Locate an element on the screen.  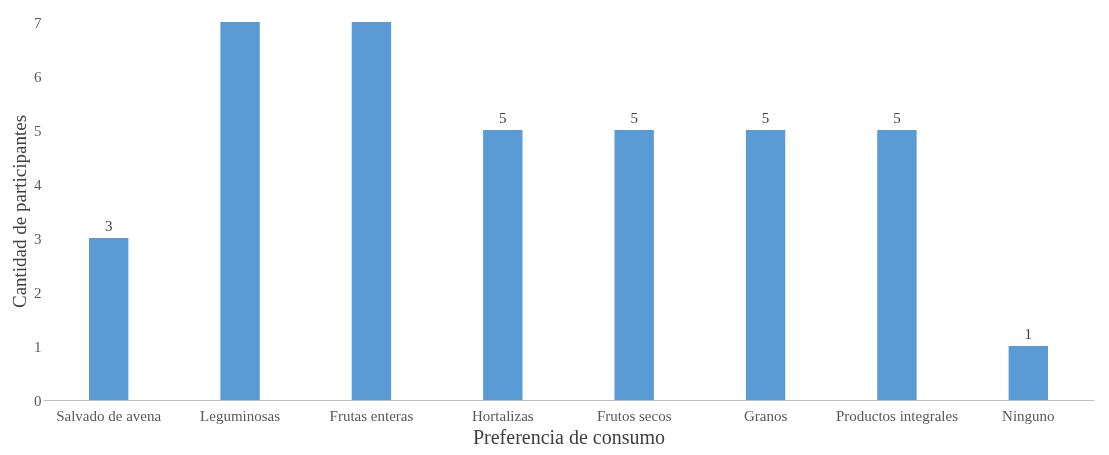
x-tick-label: Ninguno is located at coordinates (1028, 415).